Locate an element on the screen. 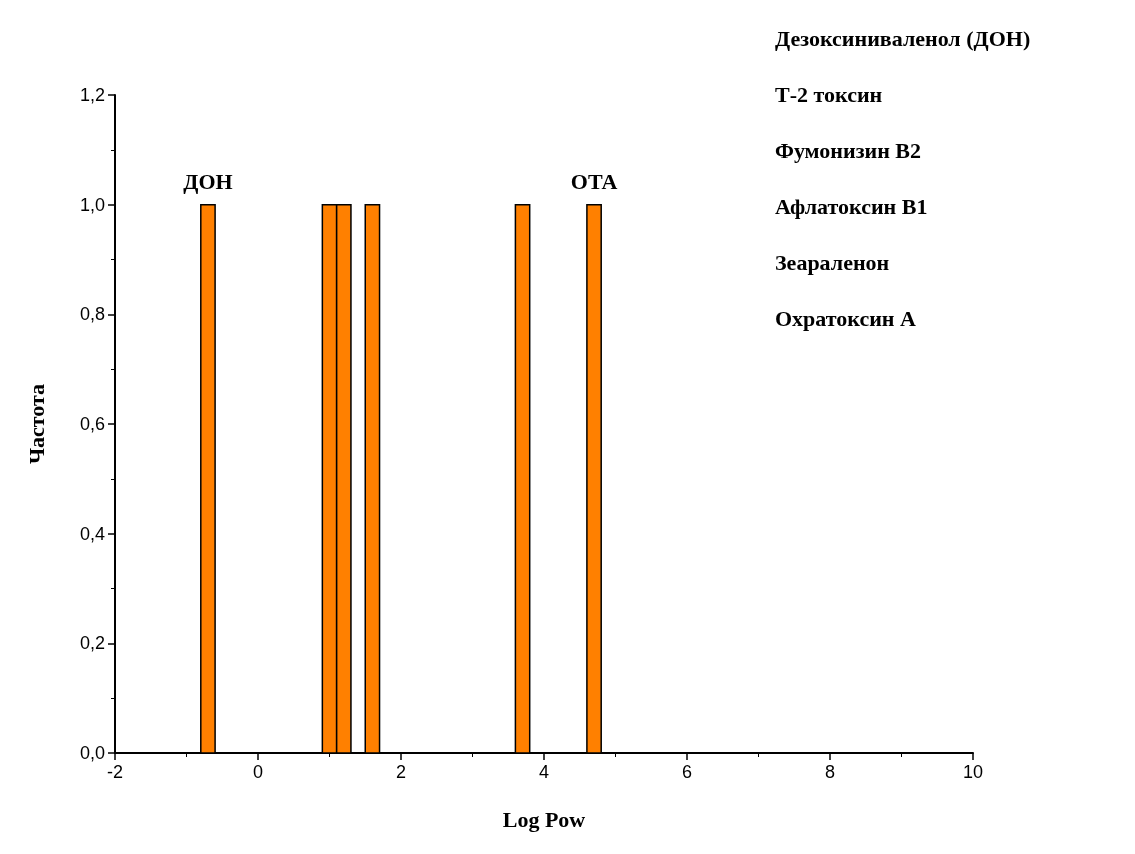 Image resolution: width=1135 pixels, height=854 pixels. y-tick-label: 0,8 is located at coordinates (92, 314).